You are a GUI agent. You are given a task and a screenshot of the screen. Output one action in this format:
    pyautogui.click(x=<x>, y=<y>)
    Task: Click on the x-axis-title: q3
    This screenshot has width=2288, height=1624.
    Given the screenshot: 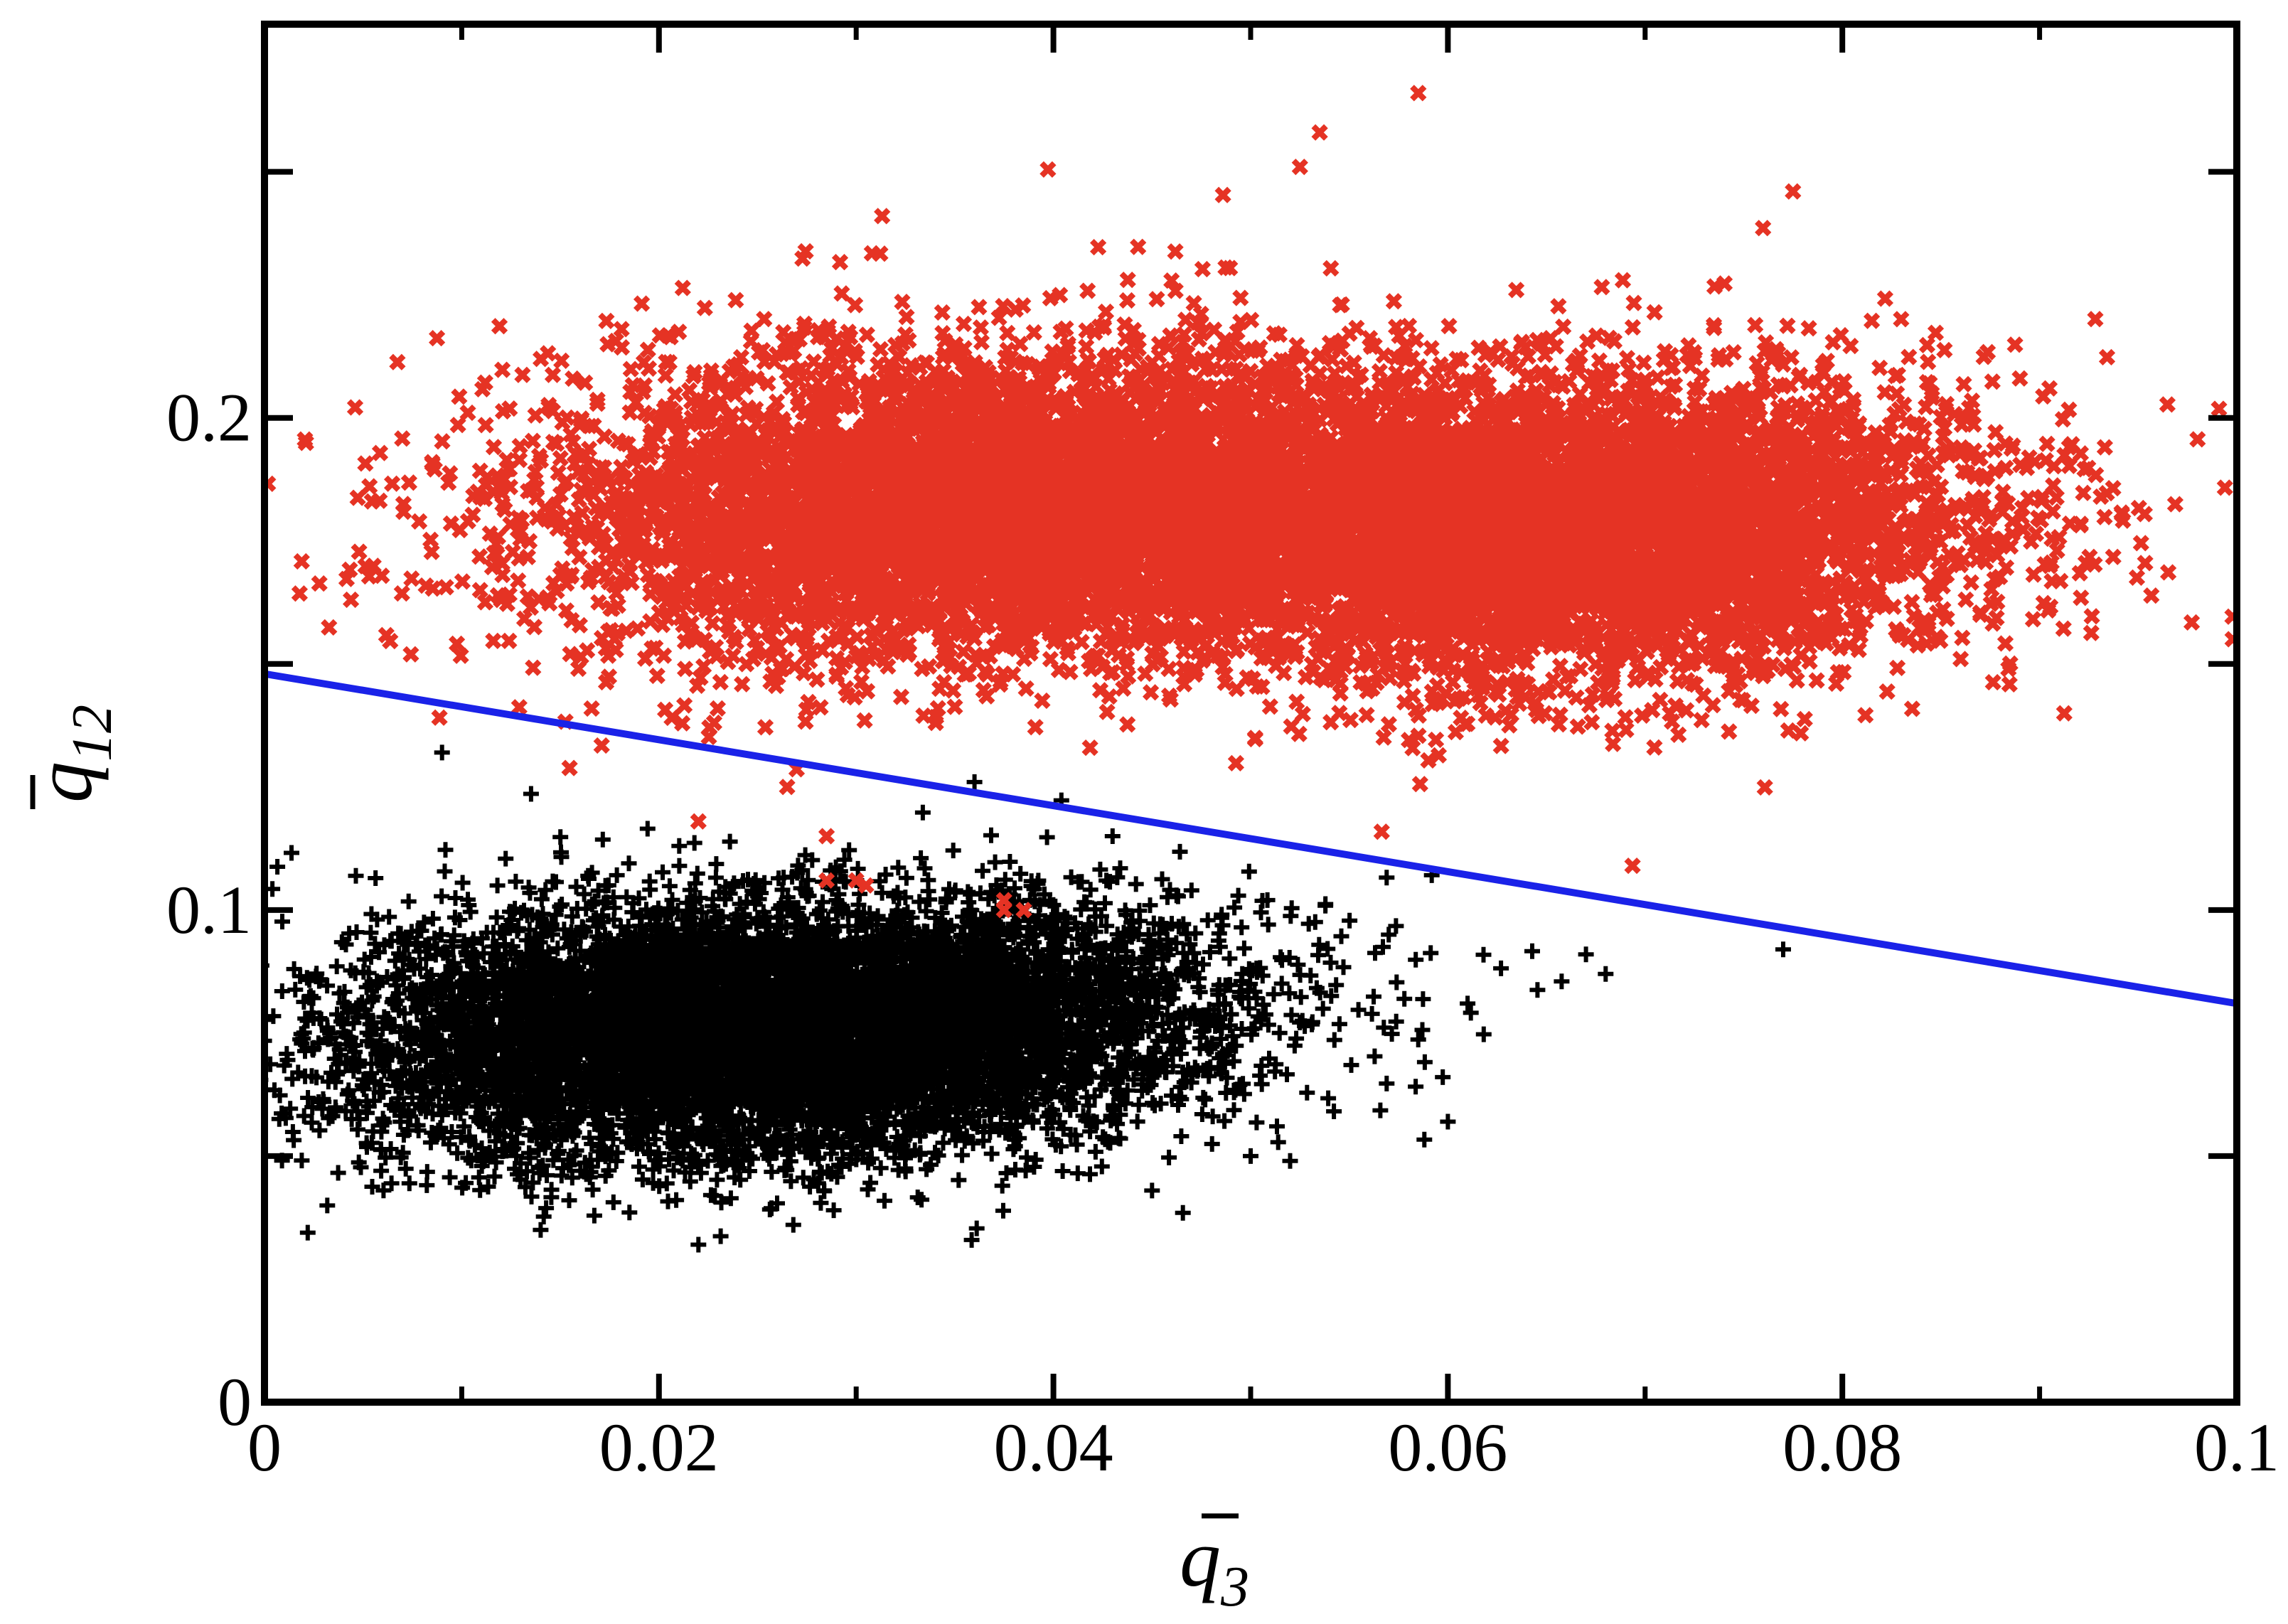 What is the action you would take?
    pyautogui.click(x=1214, y=1565)
    